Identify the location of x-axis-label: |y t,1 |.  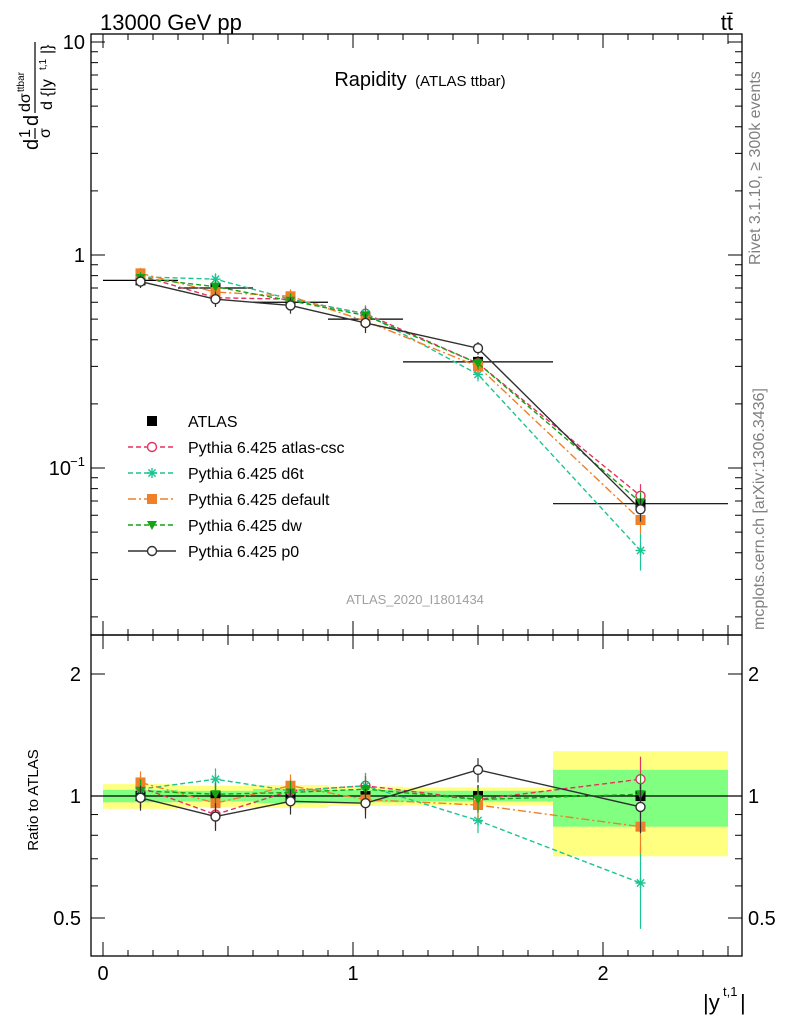
(724, 999).